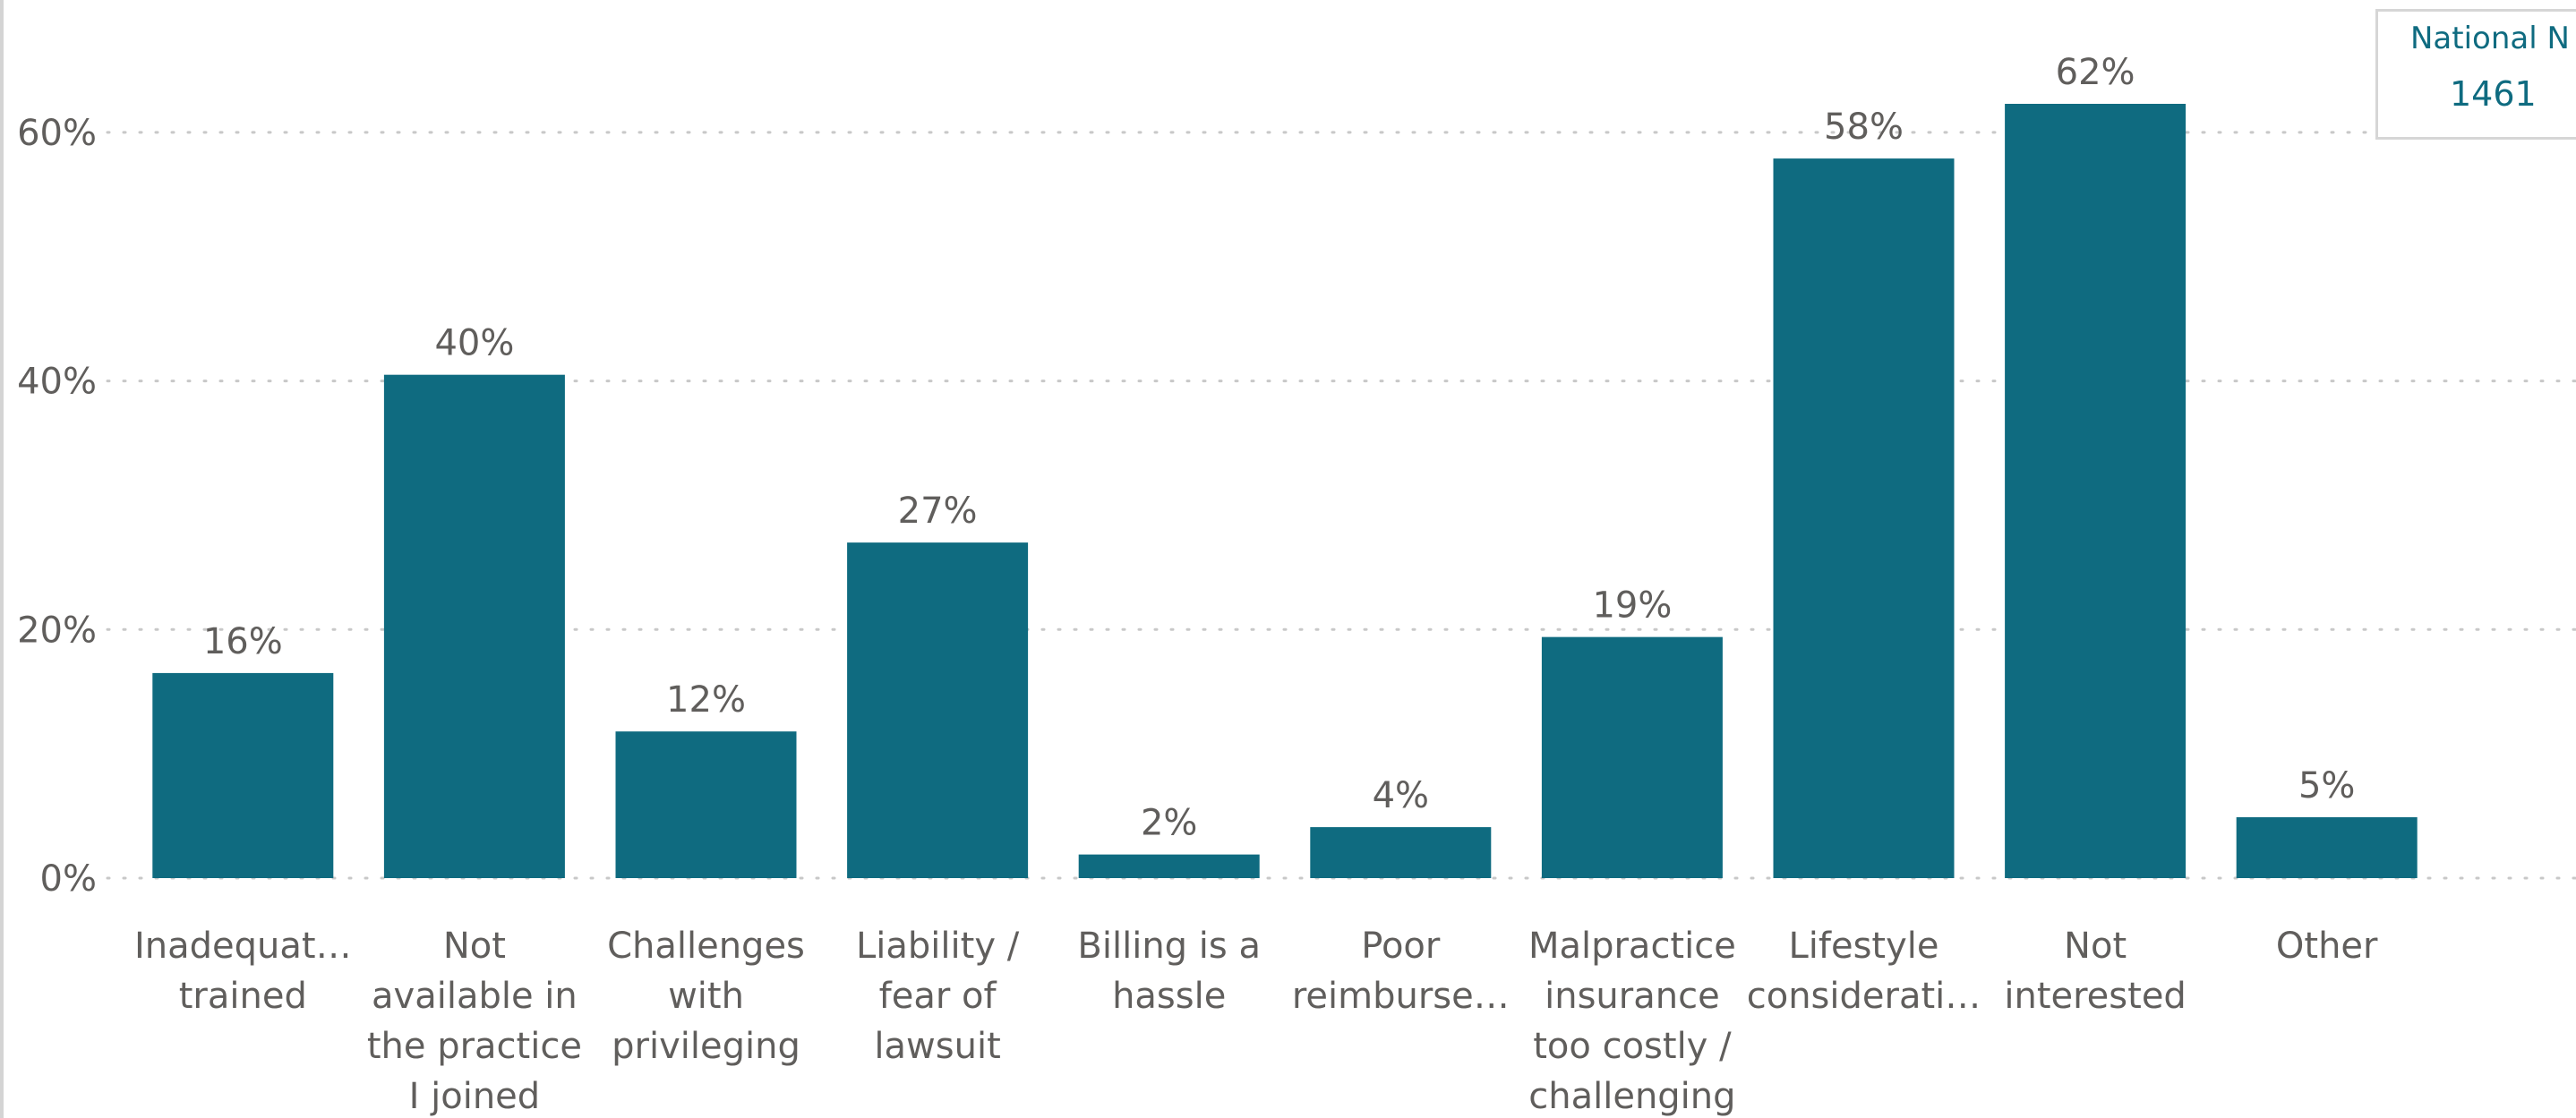  What do you see at coordinates (68, 879) in the screenshot?
I see `y-tick-label: 0%` at bounding box center [68, 879].